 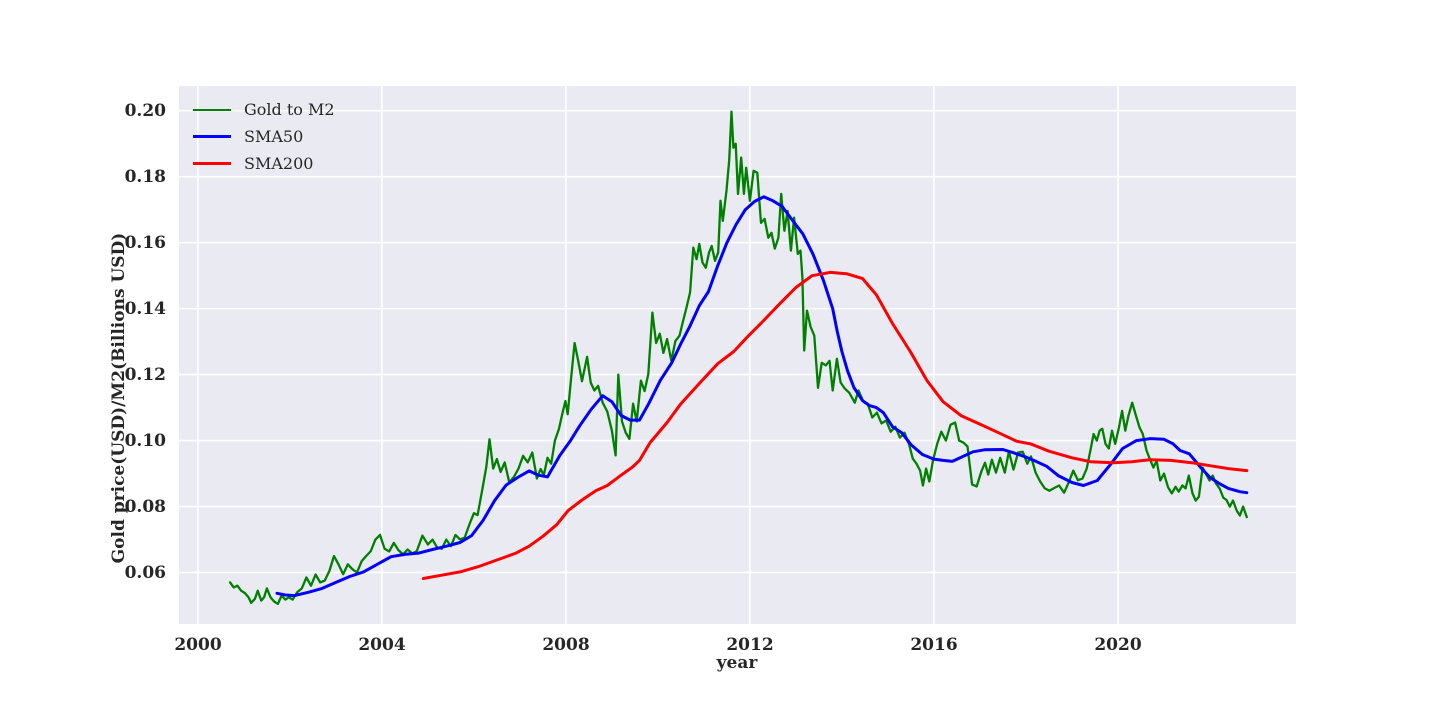 What do you see at coordinates (382, 645) in the screenshot?
I see `x-tick-label: 2004` at bounding box center [382, 645].